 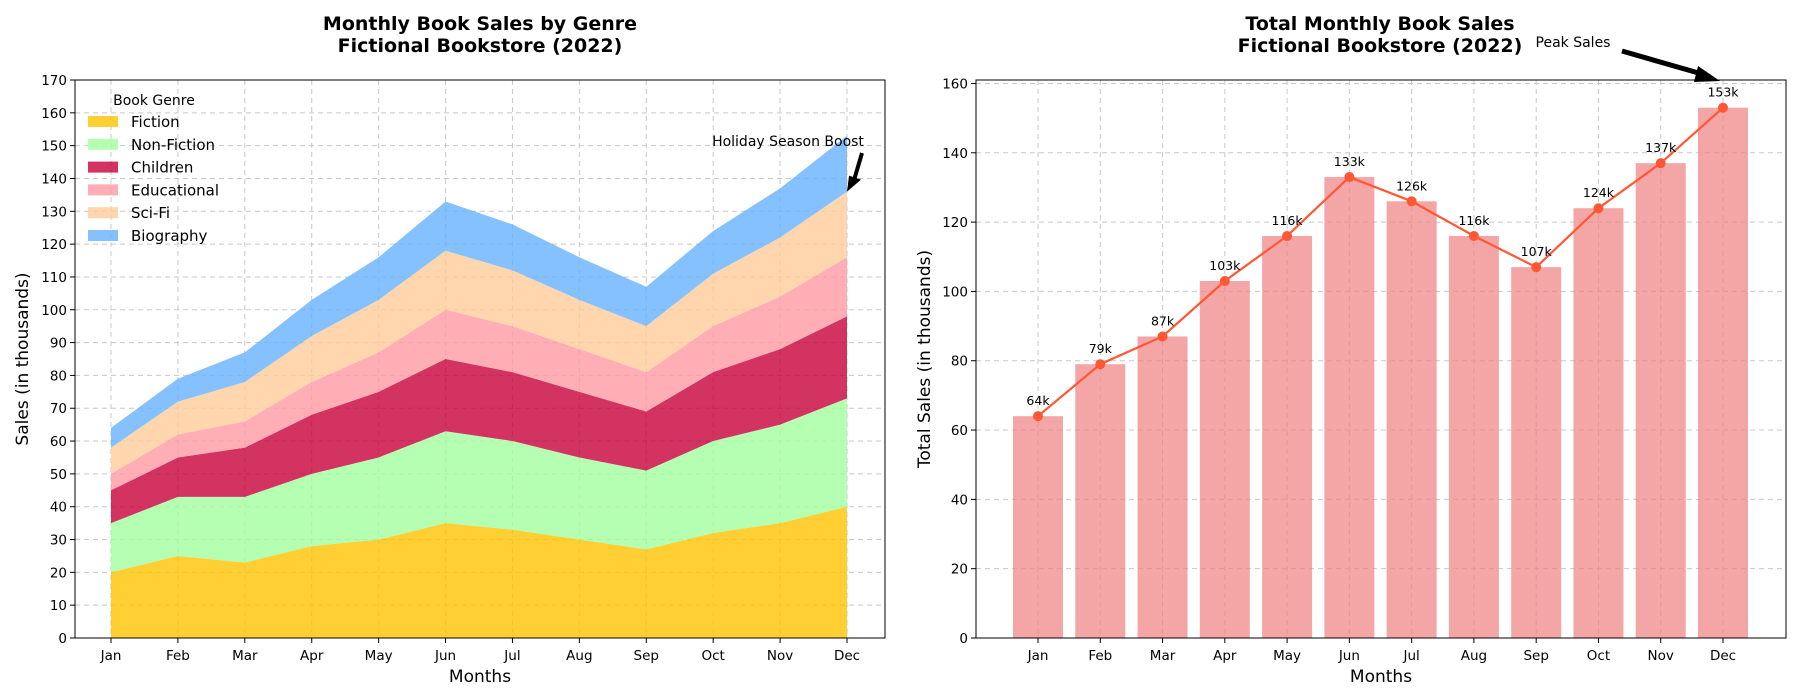 What do you see at coordinates (1723, 92) in the screenshot?
I see `data-label: 153k` at bounding box center [1723, 92].